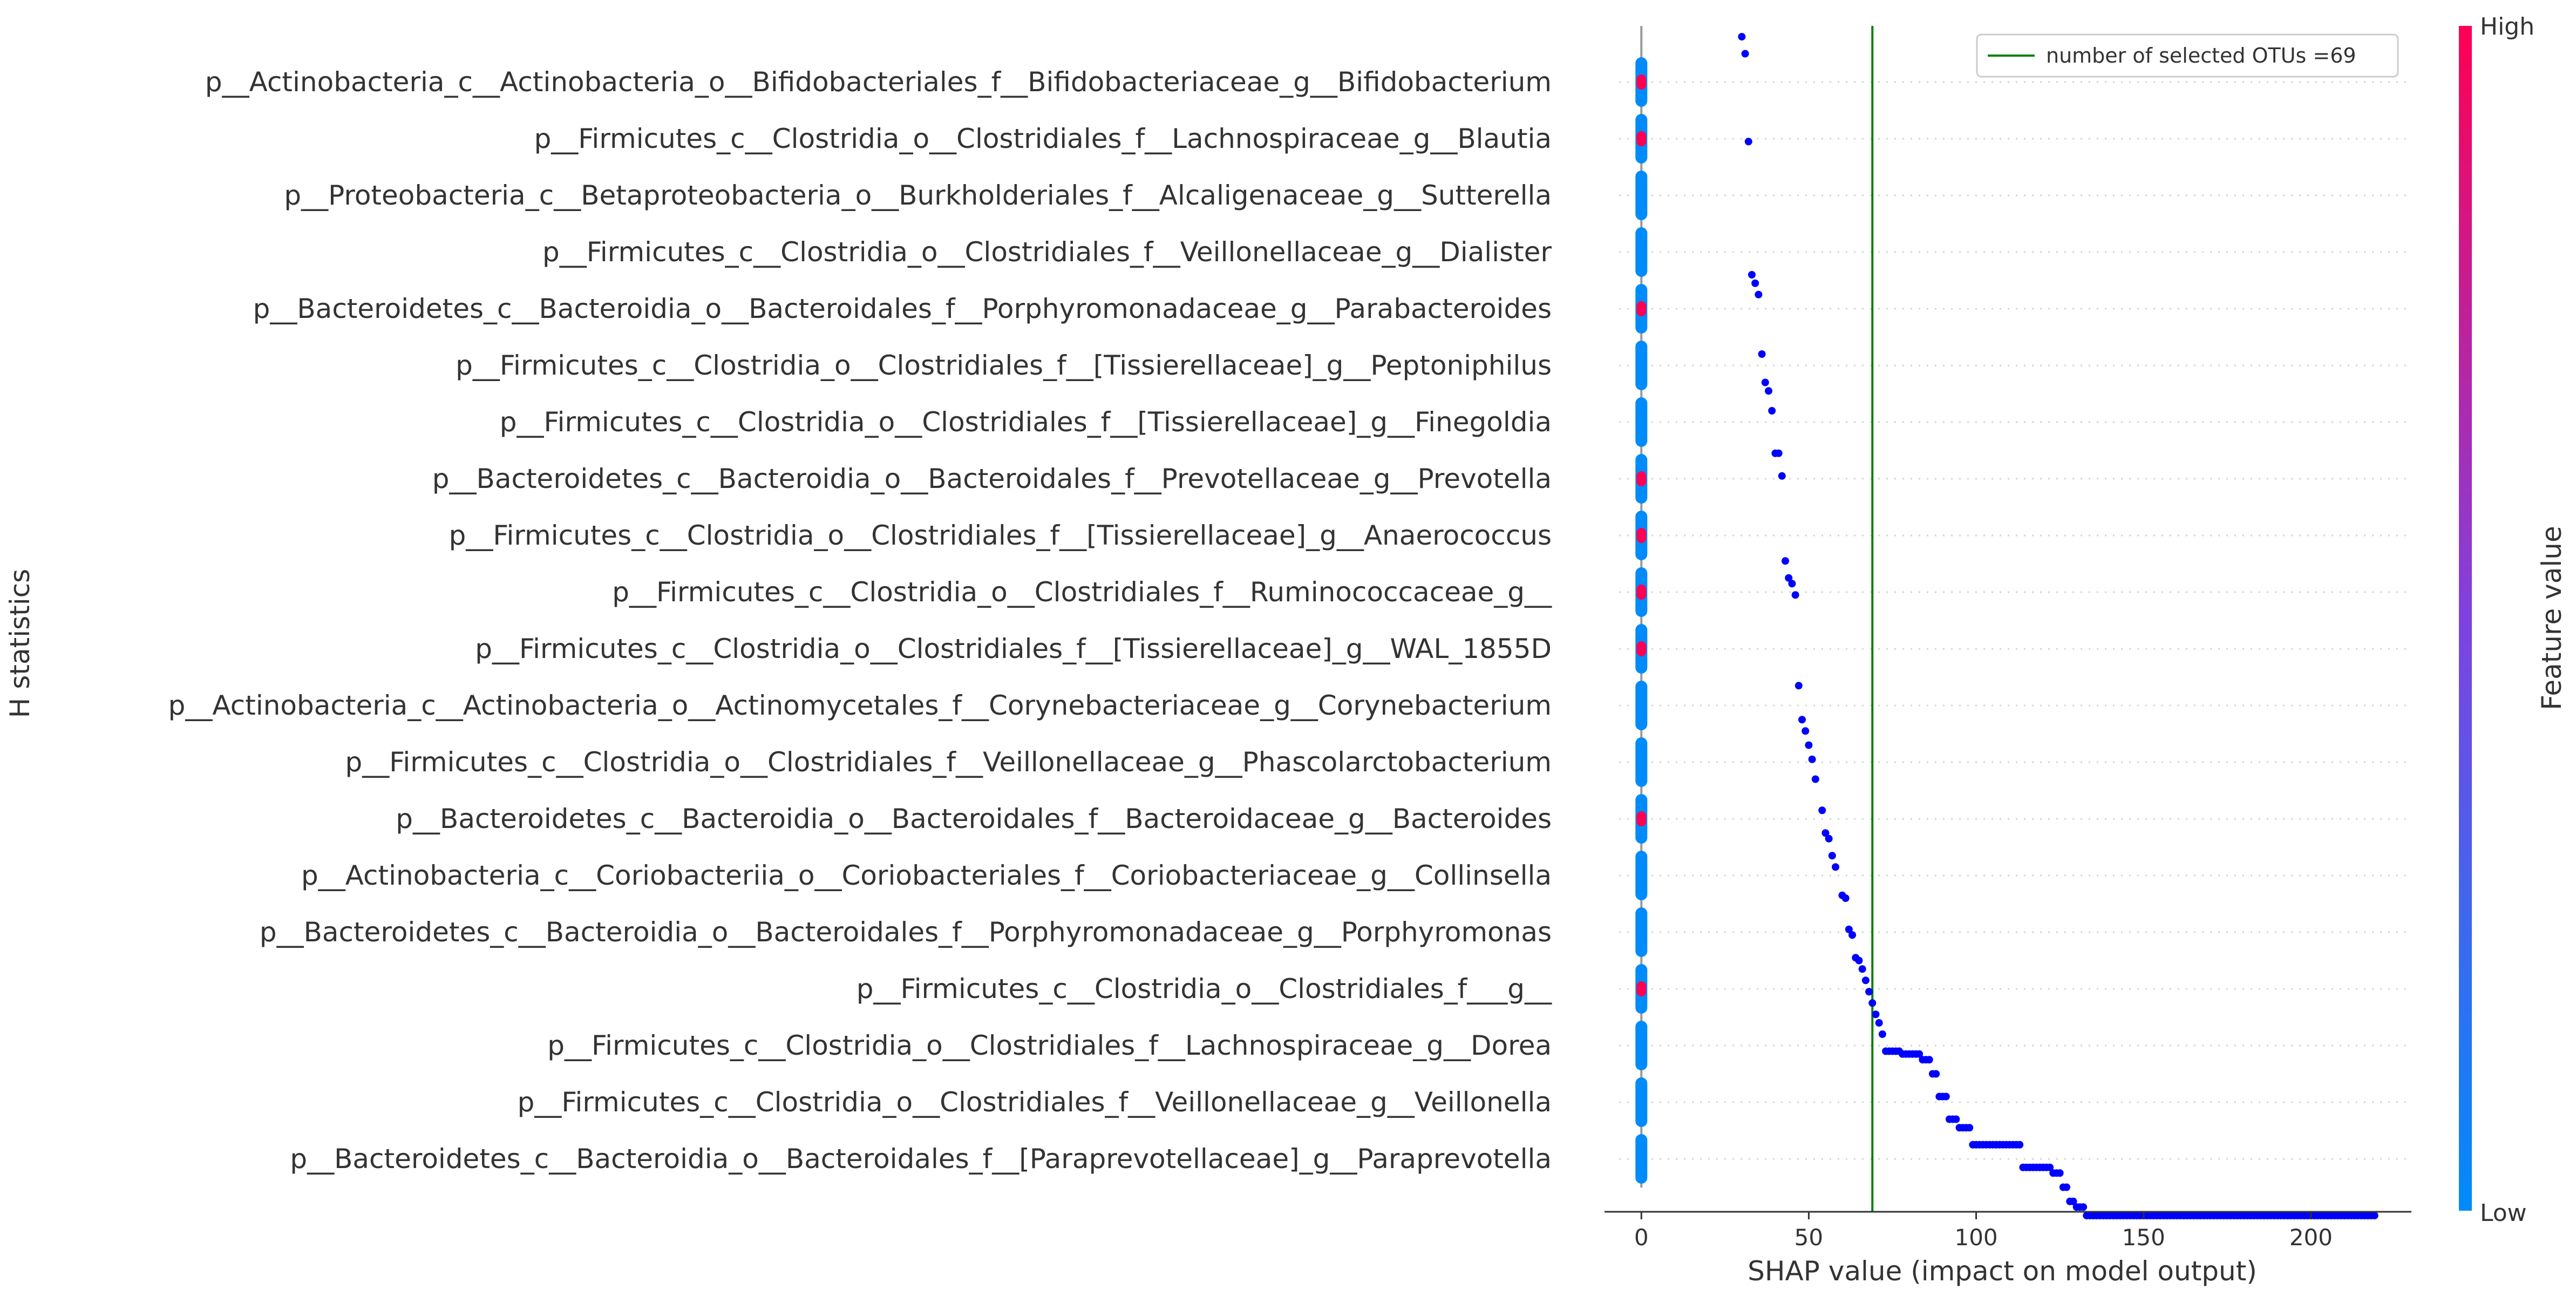  What do you see at coordinates (20, 643) in the screenshot?
I see `y-axis-label: H statistics` at bounding box center [20, 643].